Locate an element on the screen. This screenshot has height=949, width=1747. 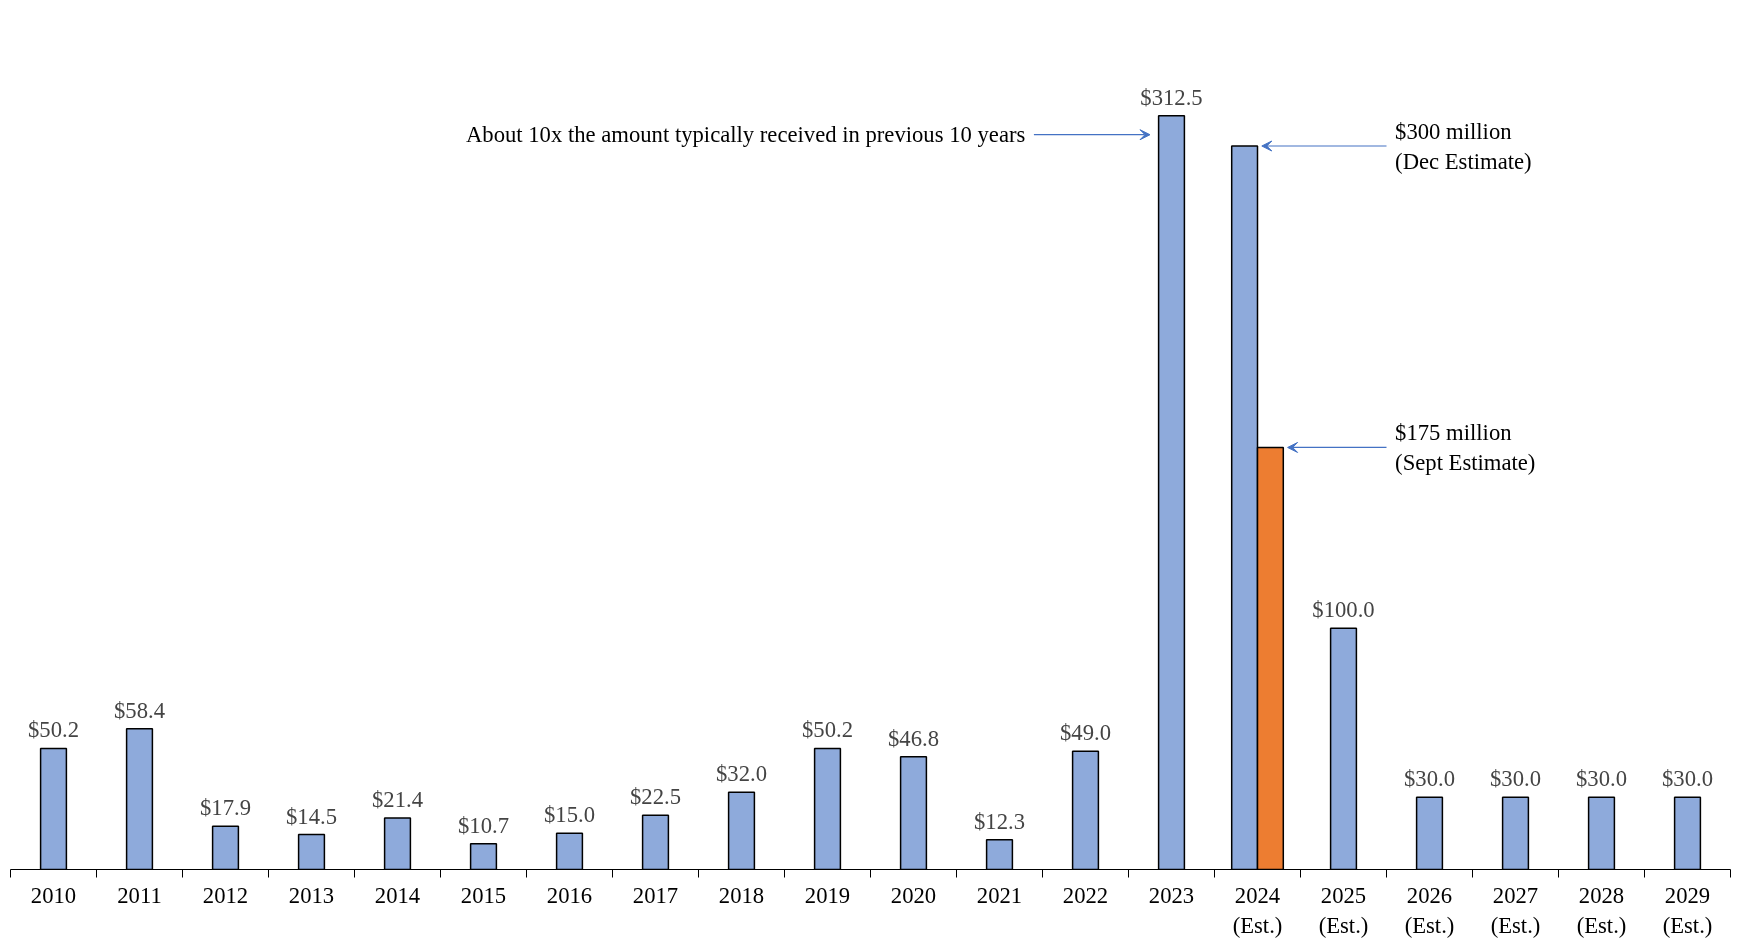
data-label: $49.0 is located at coordinates (1085, 733).